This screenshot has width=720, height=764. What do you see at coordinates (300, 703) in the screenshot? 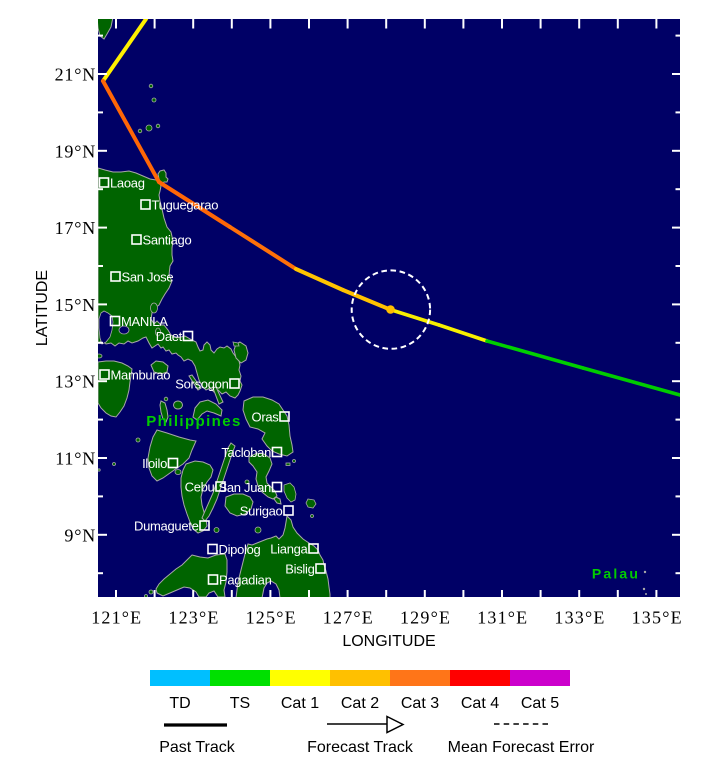
I see `svg-text: Cat 1` at bounding box center [300, 703].